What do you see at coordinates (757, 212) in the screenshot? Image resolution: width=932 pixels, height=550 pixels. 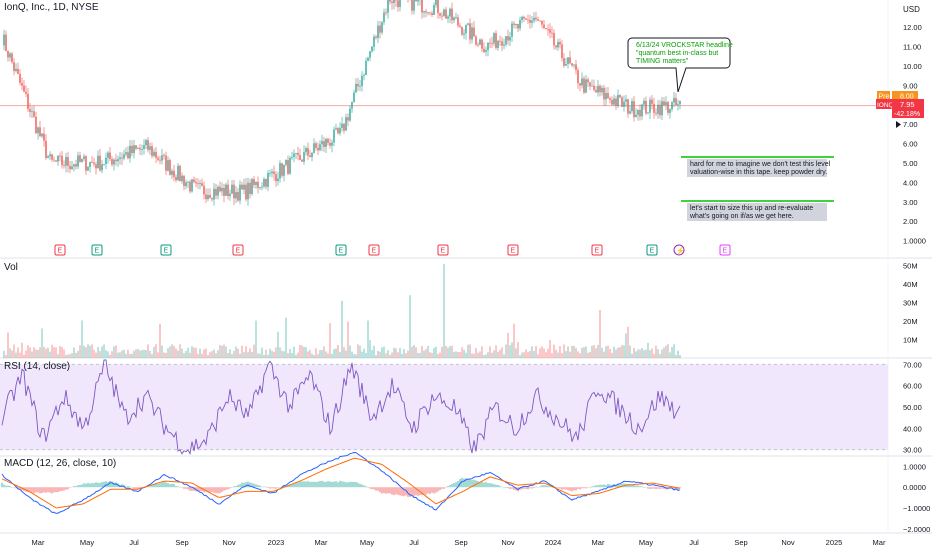 I see `note2-box` at bounding box center [757, 212].